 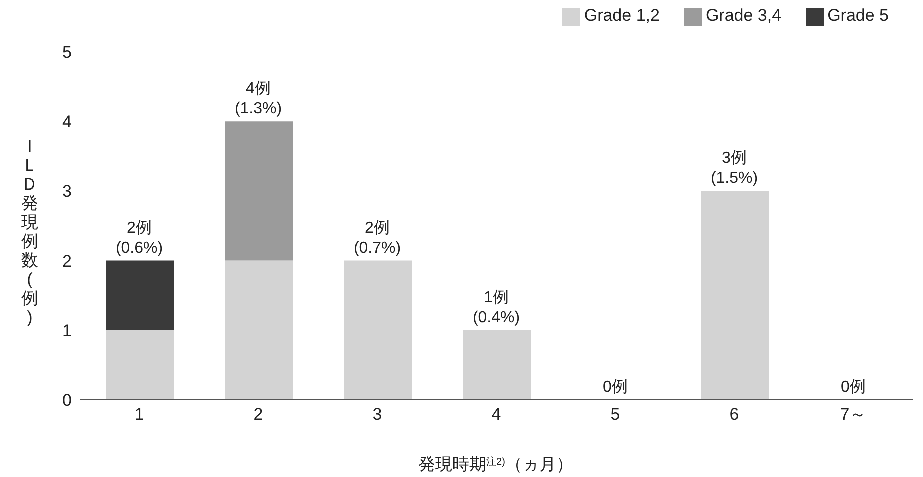 What do you see at coordinates (67, 52) in the screenshot?
I see `y-tick-label: 5` at bounding box center [67, 52].